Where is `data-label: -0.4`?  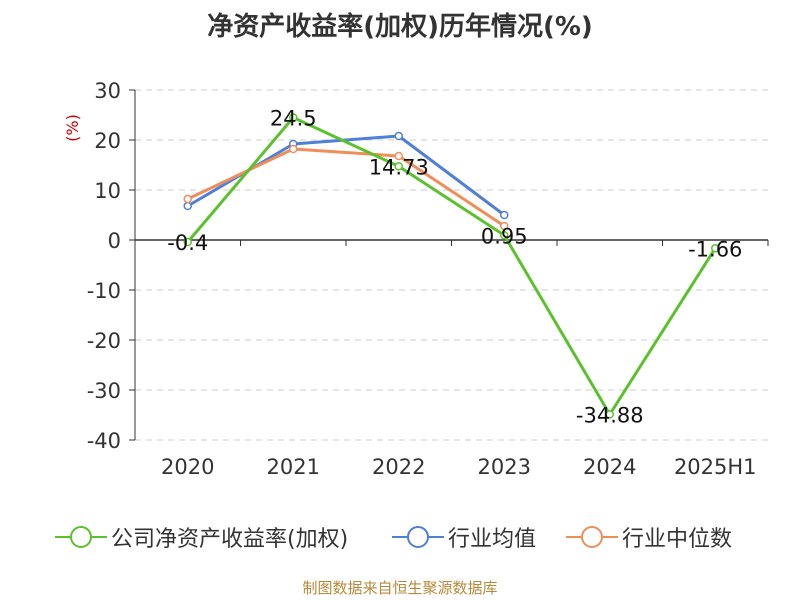
data-label: -0.4 is located at coordinates (187, 243).